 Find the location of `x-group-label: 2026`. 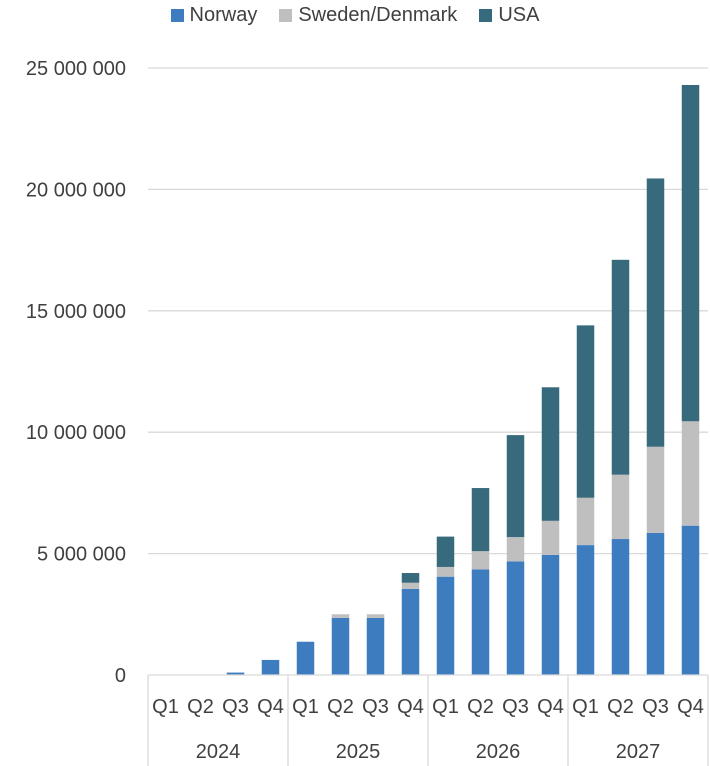

x-group-label: 2026 is located at coordinates (498, 752).